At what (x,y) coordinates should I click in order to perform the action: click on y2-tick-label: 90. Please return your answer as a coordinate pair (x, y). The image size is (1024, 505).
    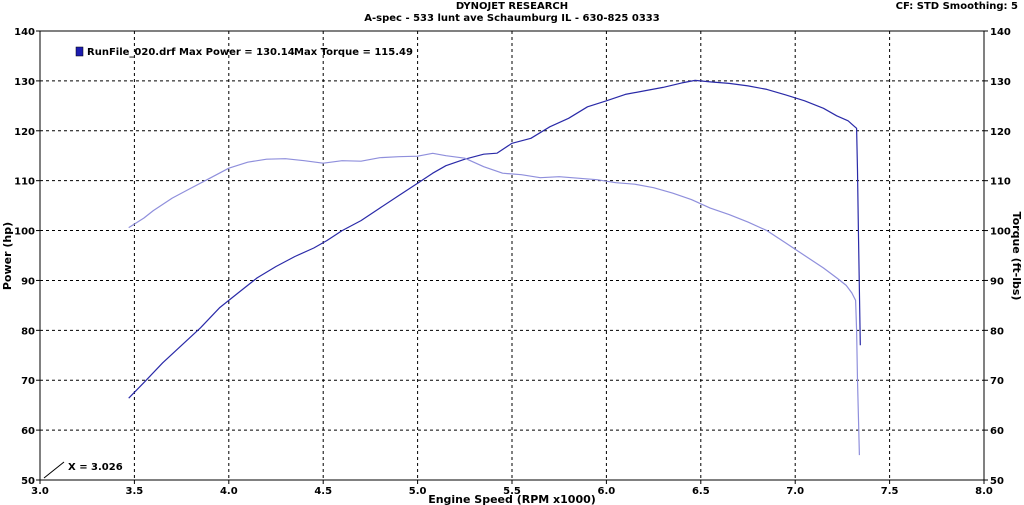
    Looking at the image, I should click on (997, 281).